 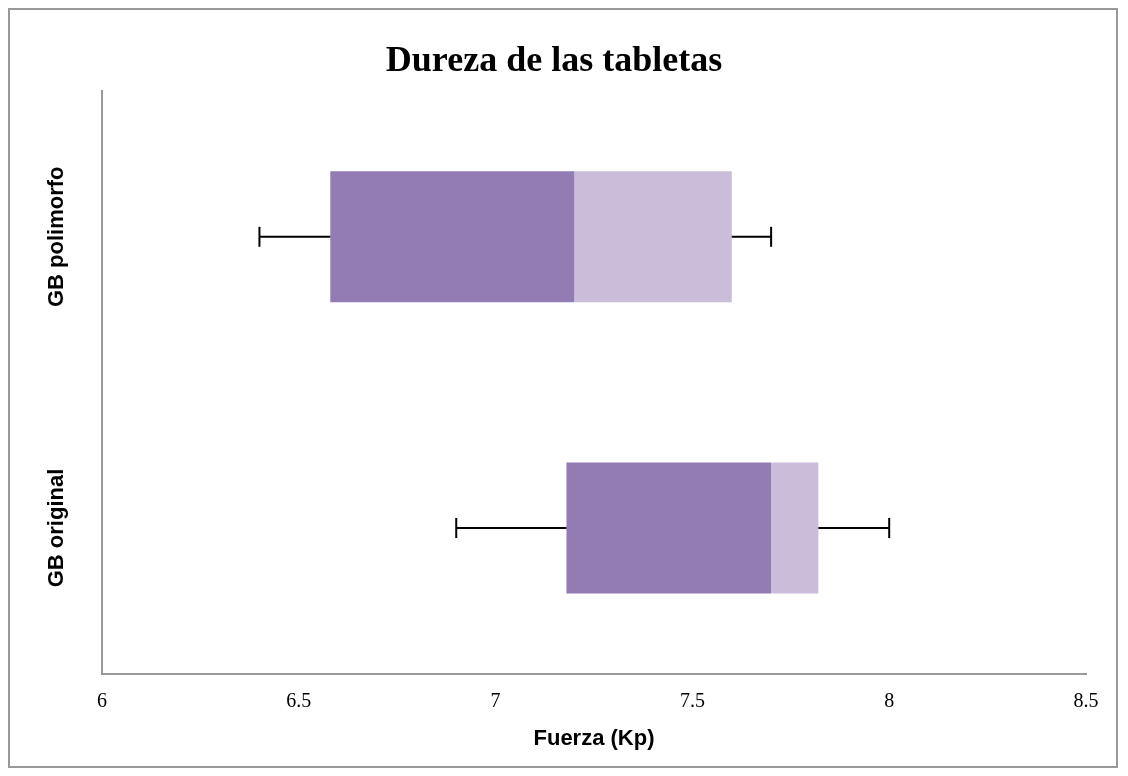 I want to click on x-tick-label: 7.5, so click(x=692, y=699).